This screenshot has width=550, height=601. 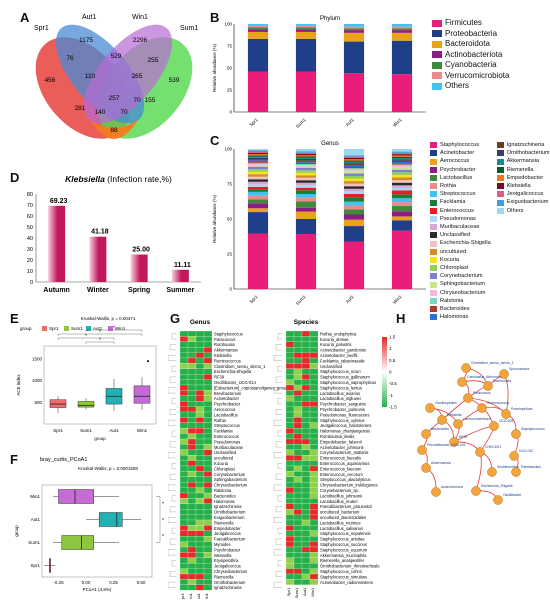 I want to click on species-row-label: Ornithobacterium_rhinotracheale, so click(x=350, y=566).